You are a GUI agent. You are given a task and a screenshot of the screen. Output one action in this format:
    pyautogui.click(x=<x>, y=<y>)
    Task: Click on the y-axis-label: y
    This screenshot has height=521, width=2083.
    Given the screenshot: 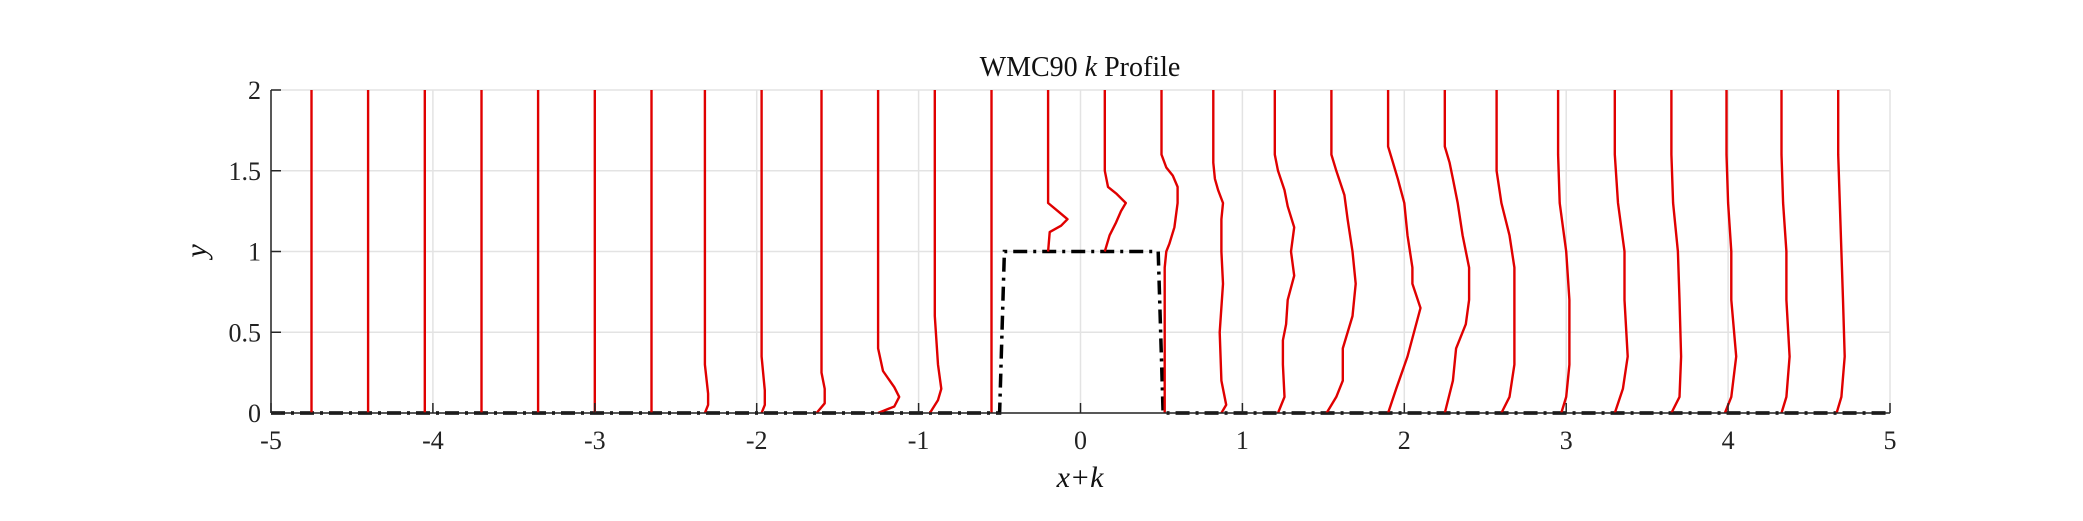 What is the action you would take?
    pyautogui.click(x=196, y=252)
    